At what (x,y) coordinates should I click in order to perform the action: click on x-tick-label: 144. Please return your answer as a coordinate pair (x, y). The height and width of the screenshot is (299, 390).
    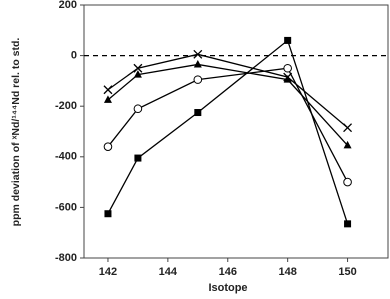
    Looking at the image, I should click on (168, 272).